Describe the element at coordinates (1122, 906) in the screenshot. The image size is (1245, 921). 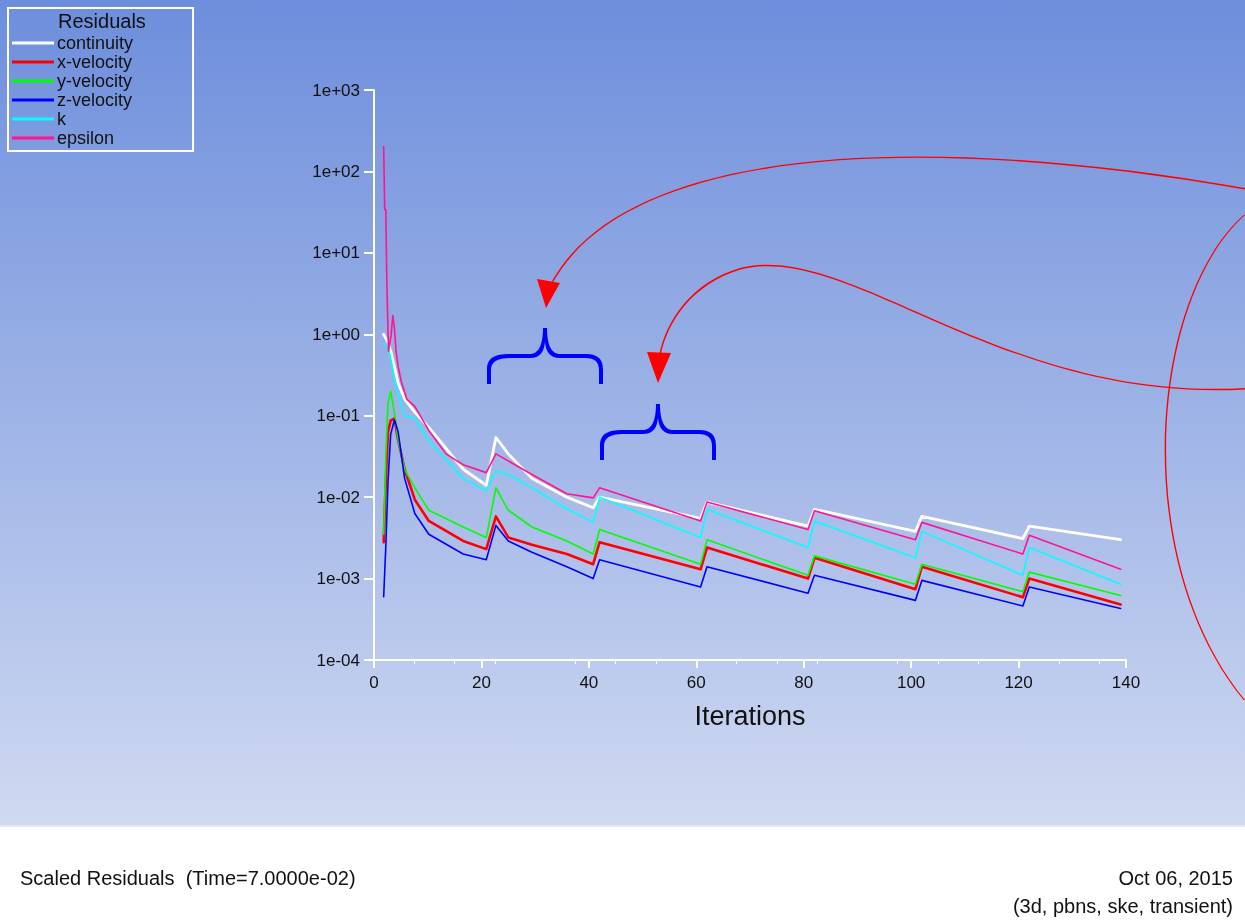
I see `text: (3d, pbns, ske, transient)` at that location.